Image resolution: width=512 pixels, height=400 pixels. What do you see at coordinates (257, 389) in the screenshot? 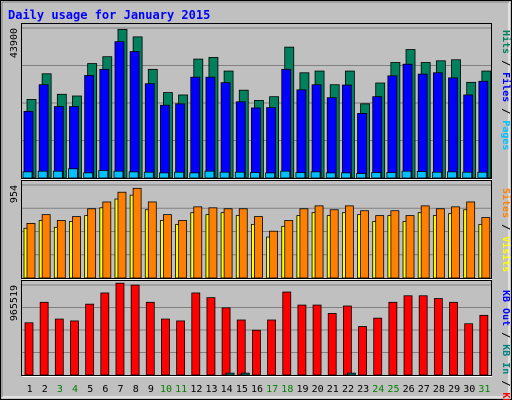
I see `day-label: 16` at bounding box center [257, 389].